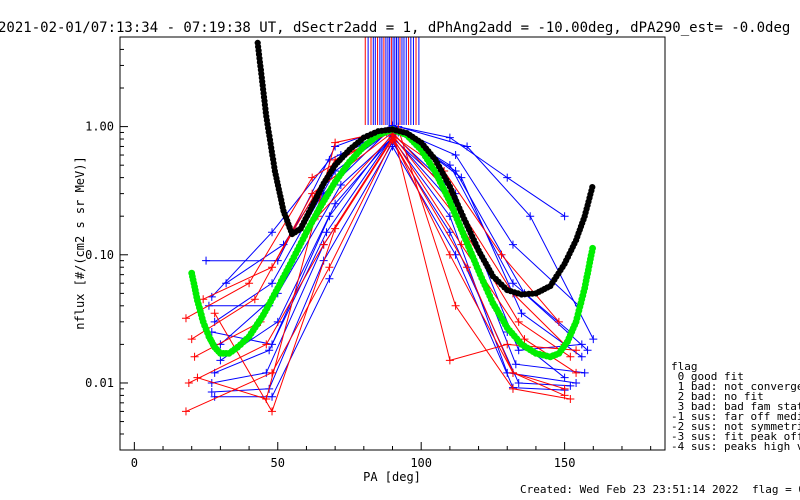 The width and height of the screenshot is (800, 500). What do you see at coordinates (80, 242) in the screenshot?
I see `y-axis-label: nflux [#/(cm2 s sr MeV)]` at bounding box center [80, 242].